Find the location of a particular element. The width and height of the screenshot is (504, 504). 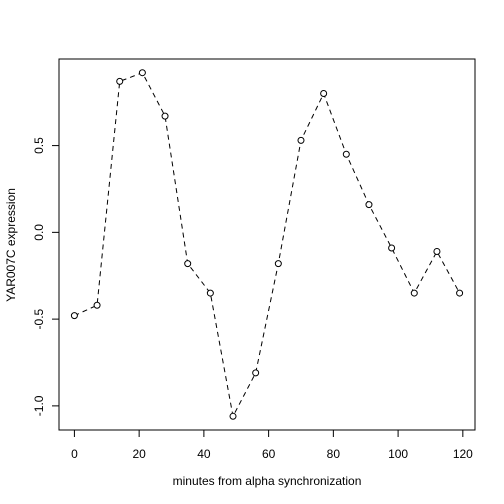

x-tick-label: 100 is located at coordinates (398, 454).